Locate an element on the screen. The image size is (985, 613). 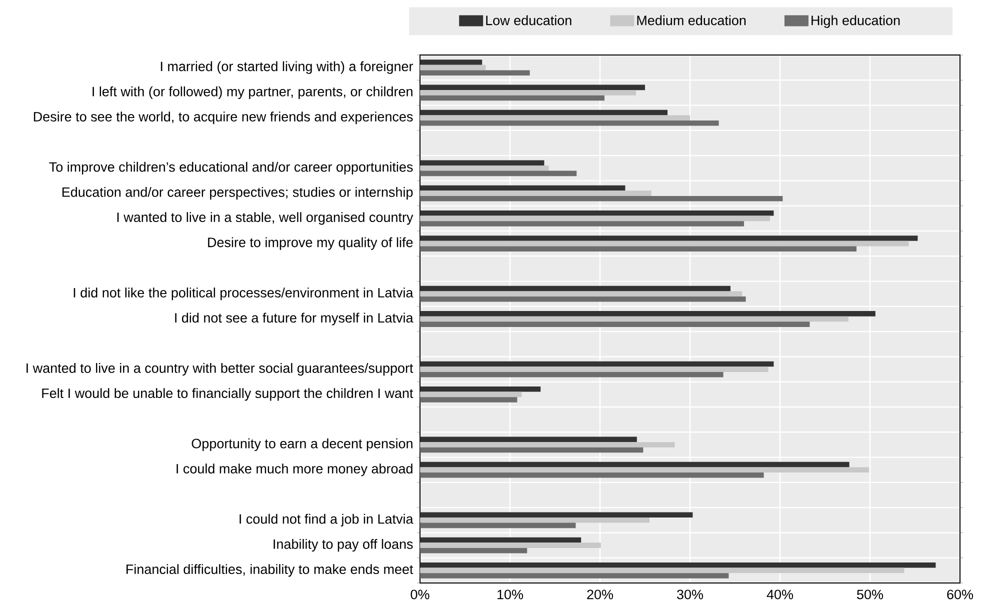
x-tick-label: 60% is located at coordinates (960, 595).